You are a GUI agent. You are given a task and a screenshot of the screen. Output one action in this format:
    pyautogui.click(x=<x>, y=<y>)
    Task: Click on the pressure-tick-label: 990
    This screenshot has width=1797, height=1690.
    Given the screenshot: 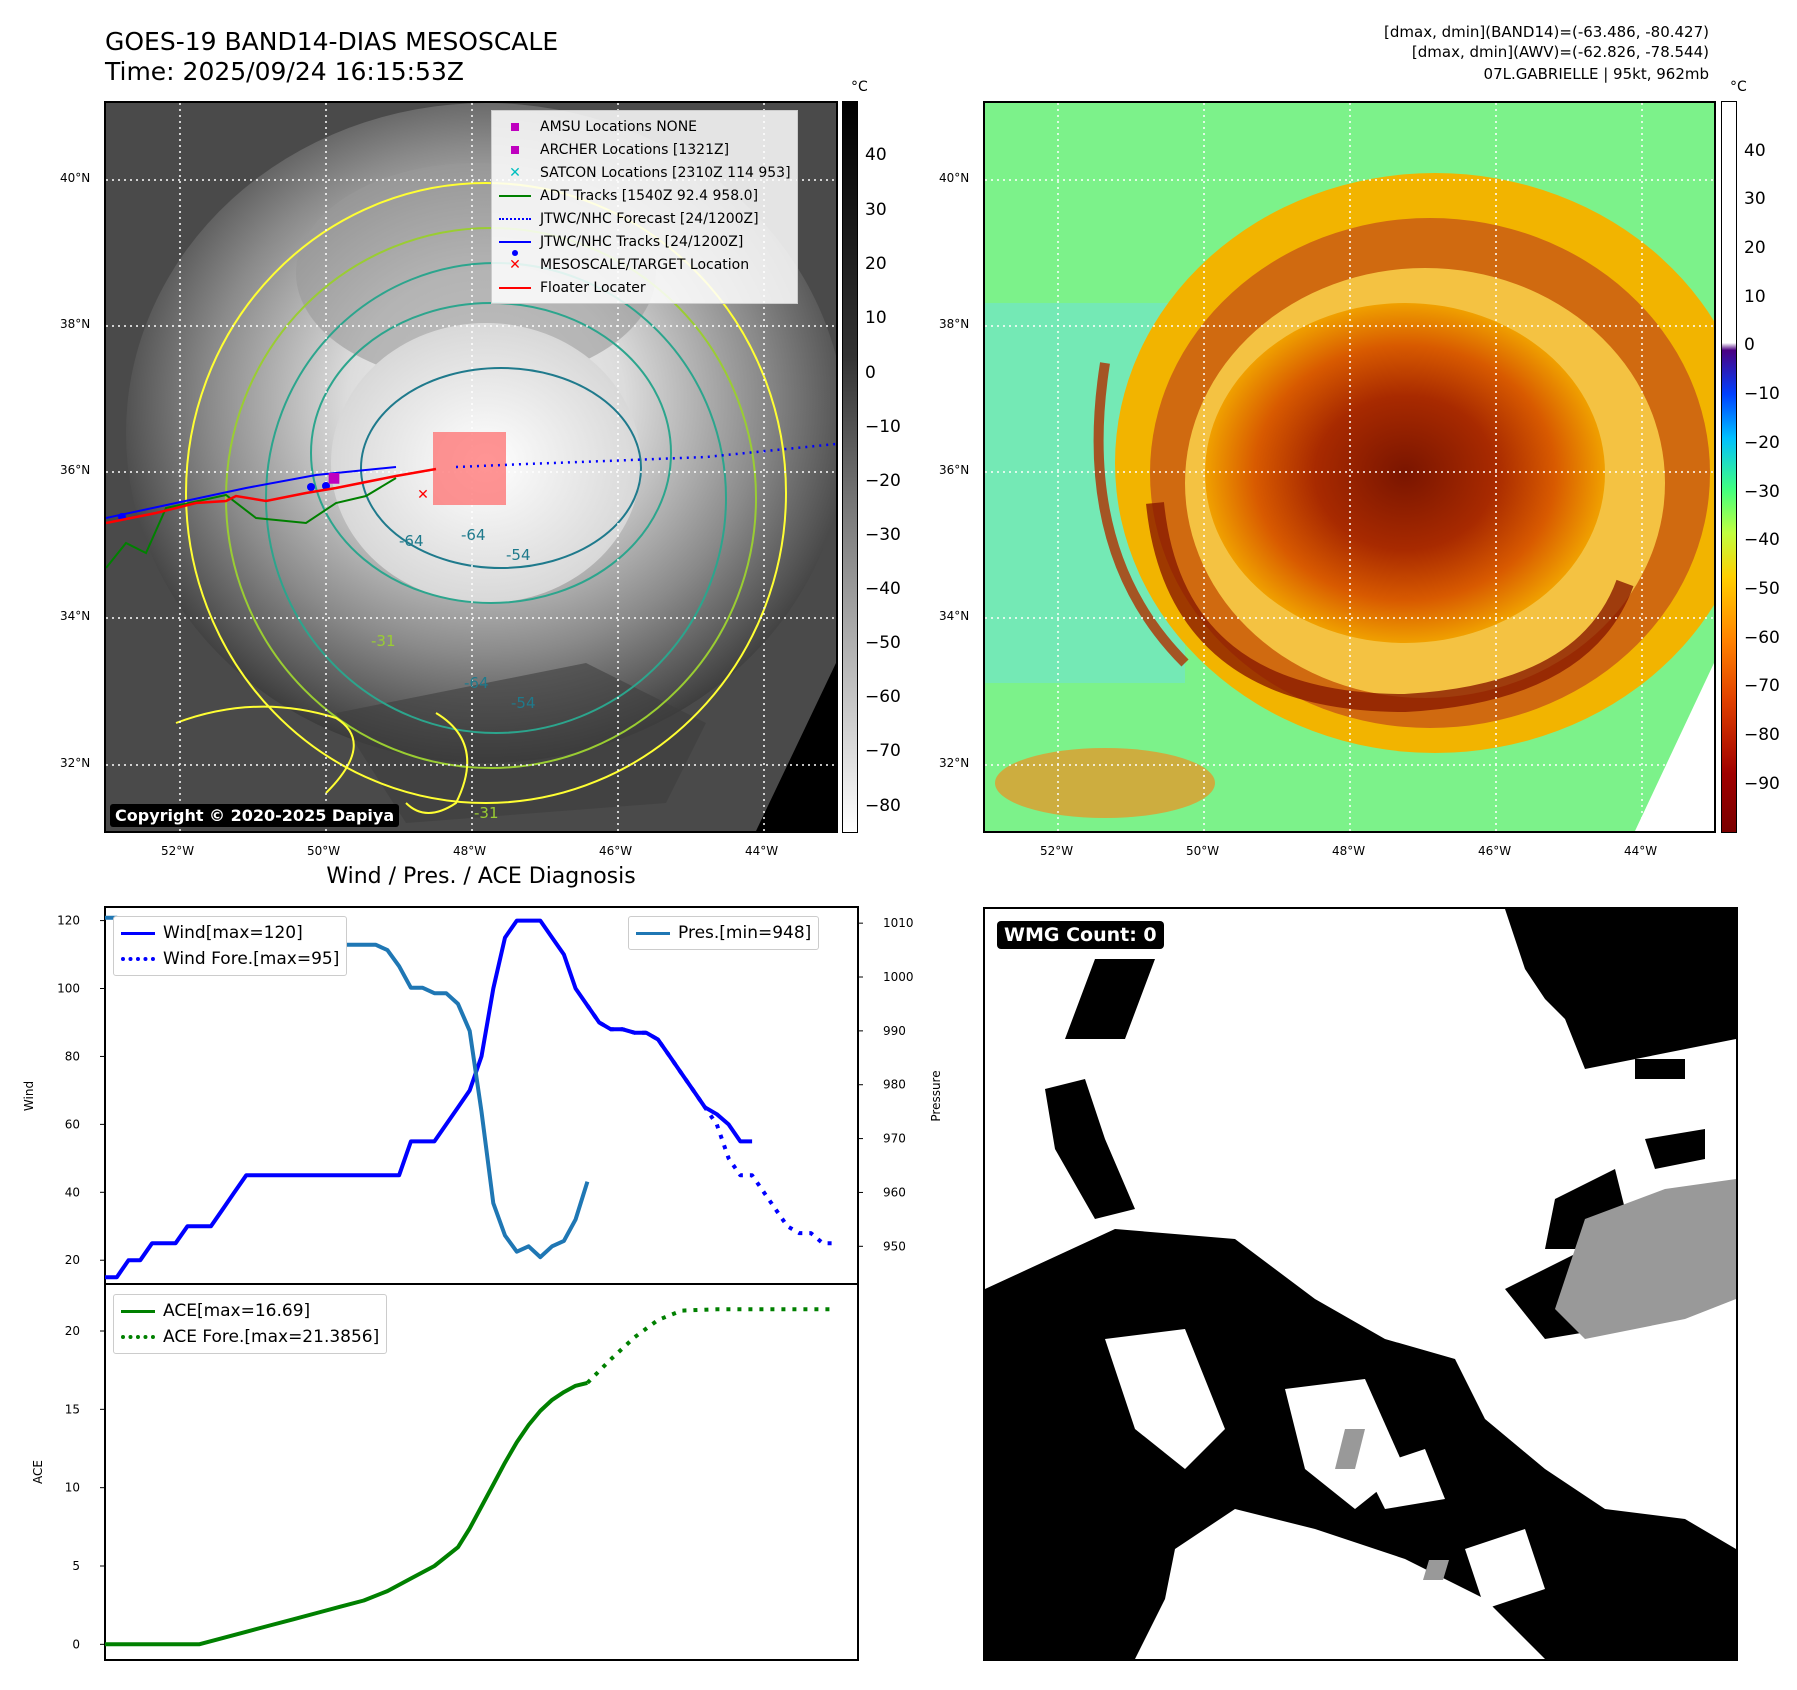 What is the action you would take?
    pyautogui.click(x=894, y=1031)
    